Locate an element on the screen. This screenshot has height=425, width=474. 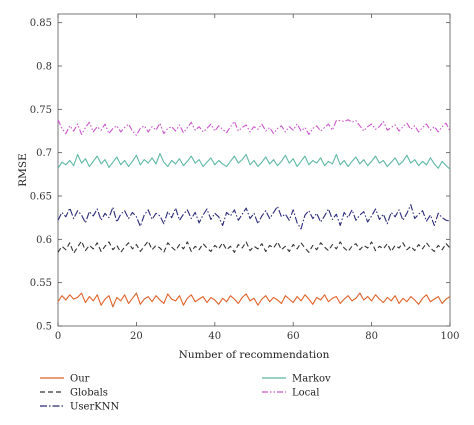
series-line-markov is located at coordinates (254, 161).